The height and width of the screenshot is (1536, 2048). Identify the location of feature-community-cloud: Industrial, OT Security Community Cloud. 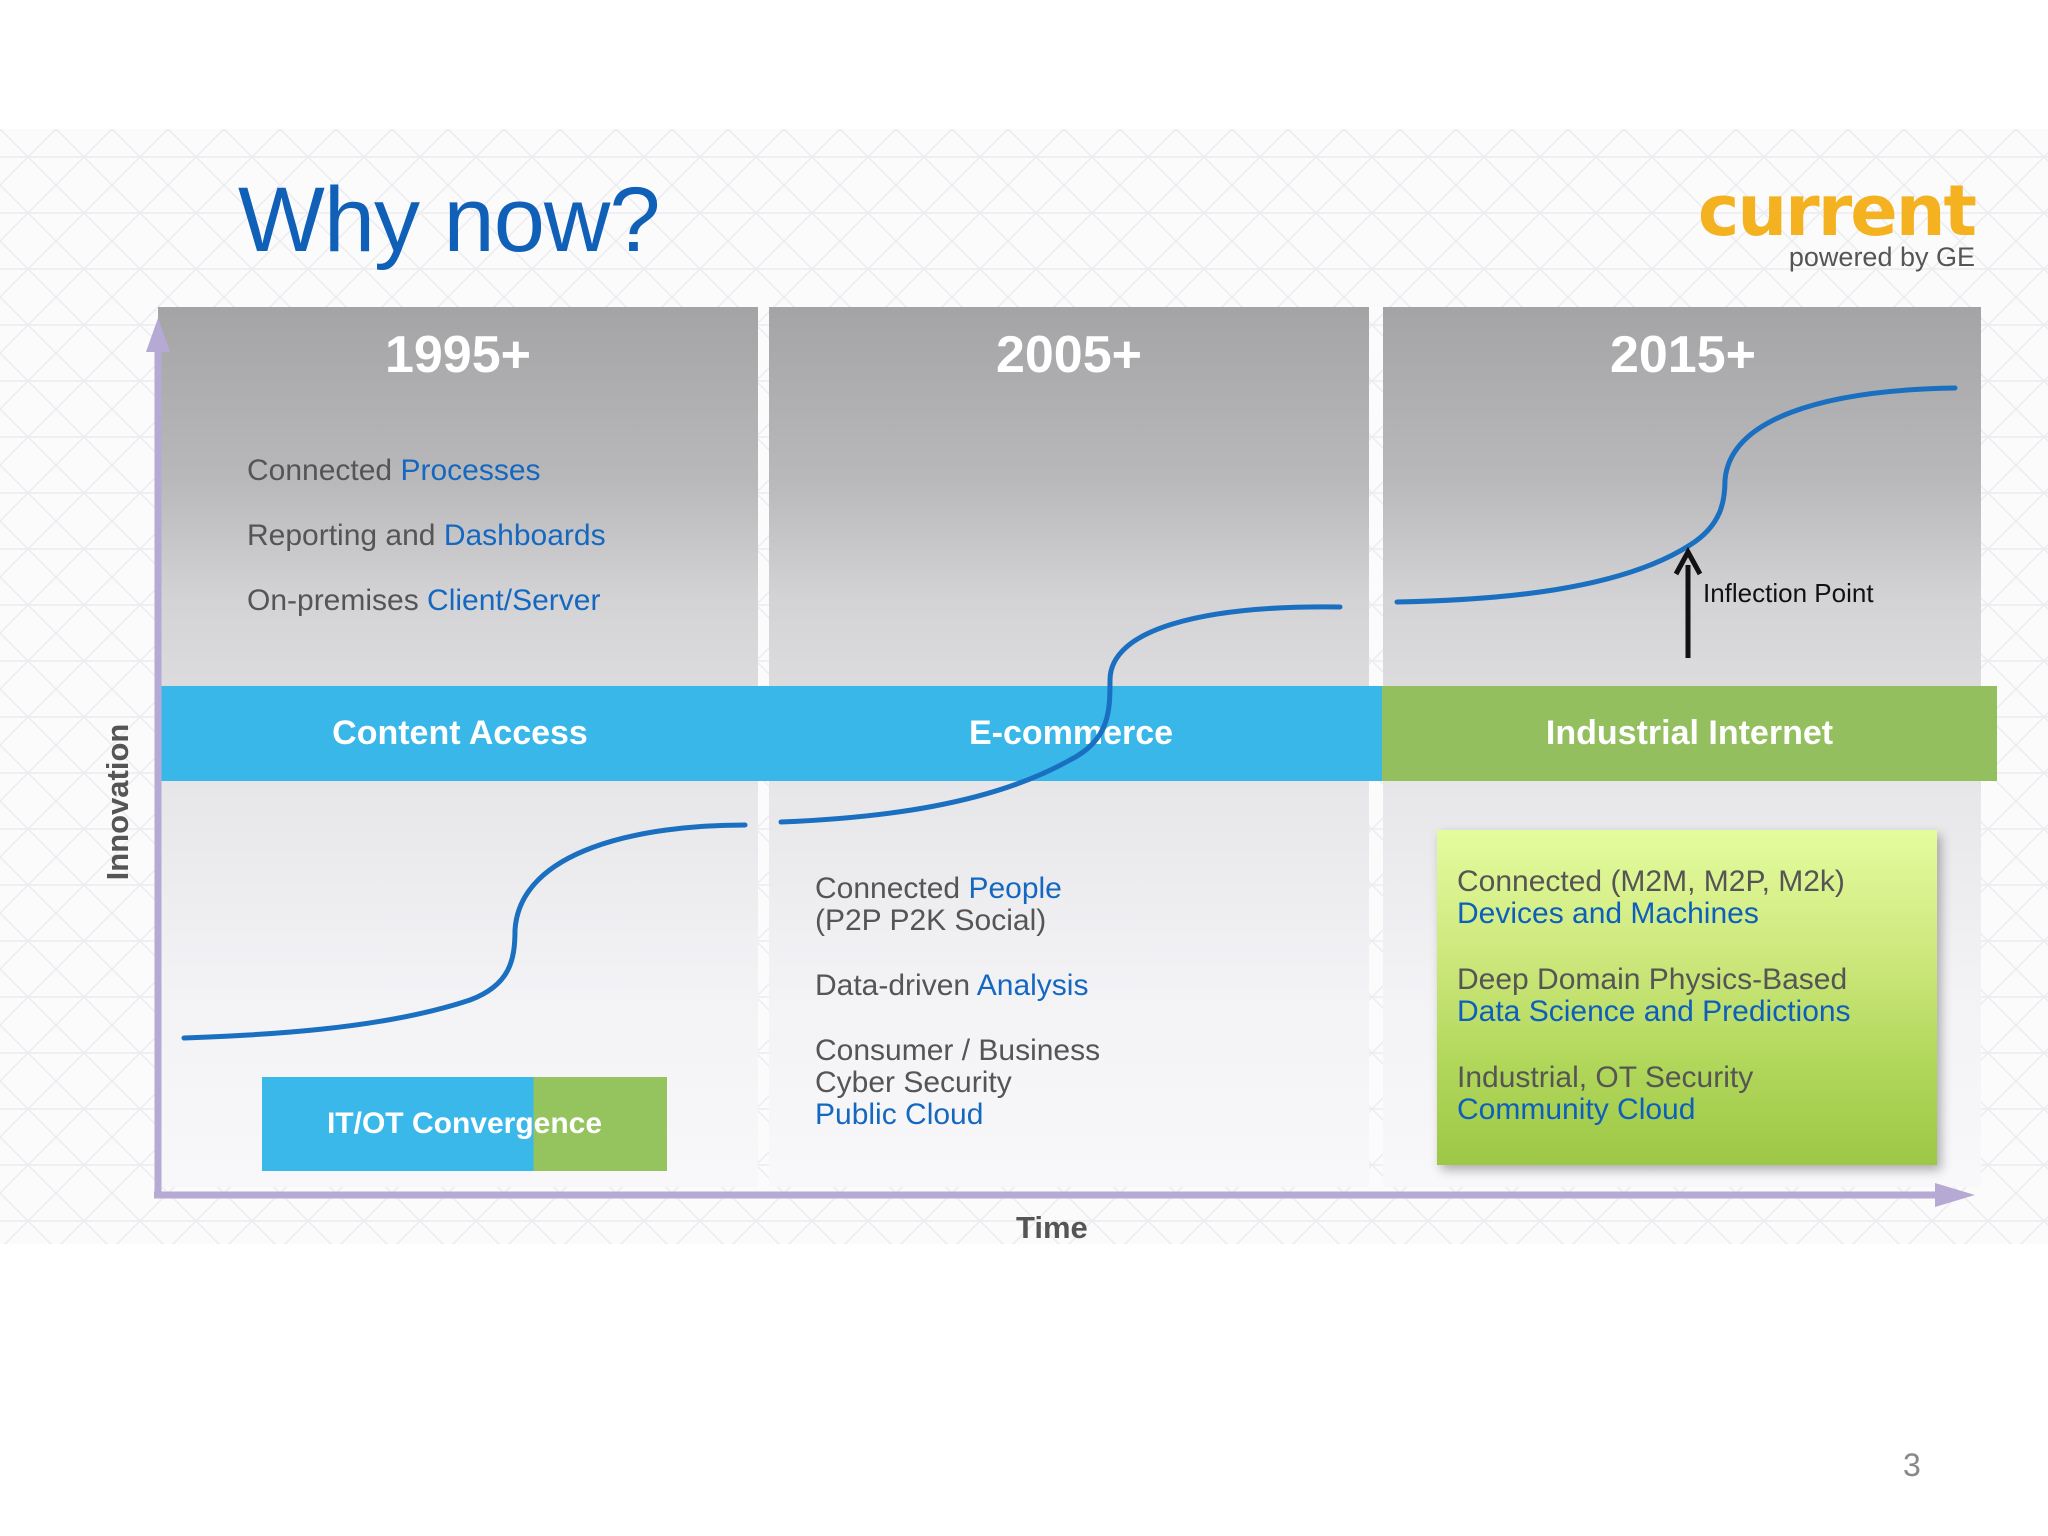
(1605, 1093).